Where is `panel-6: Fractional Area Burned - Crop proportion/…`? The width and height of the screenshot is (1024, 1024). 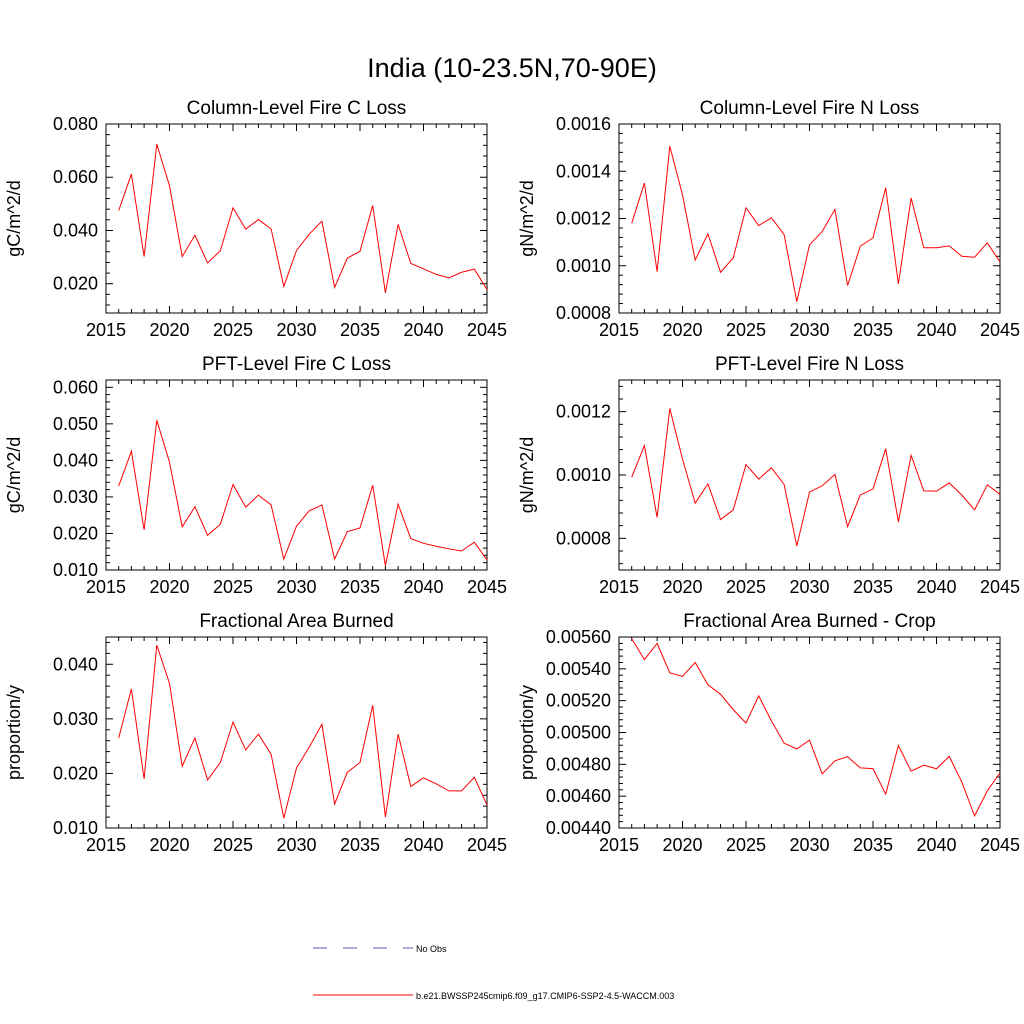
panel-6: Fractional Area Burned - Crop proportion/… is located at coordinates (768, 733).